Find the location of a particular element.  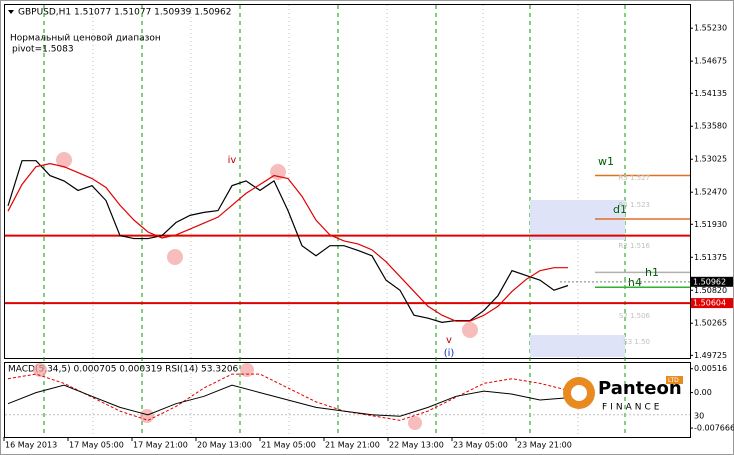

current-price-label: 1.50962 is located at coordinates (709, 281).